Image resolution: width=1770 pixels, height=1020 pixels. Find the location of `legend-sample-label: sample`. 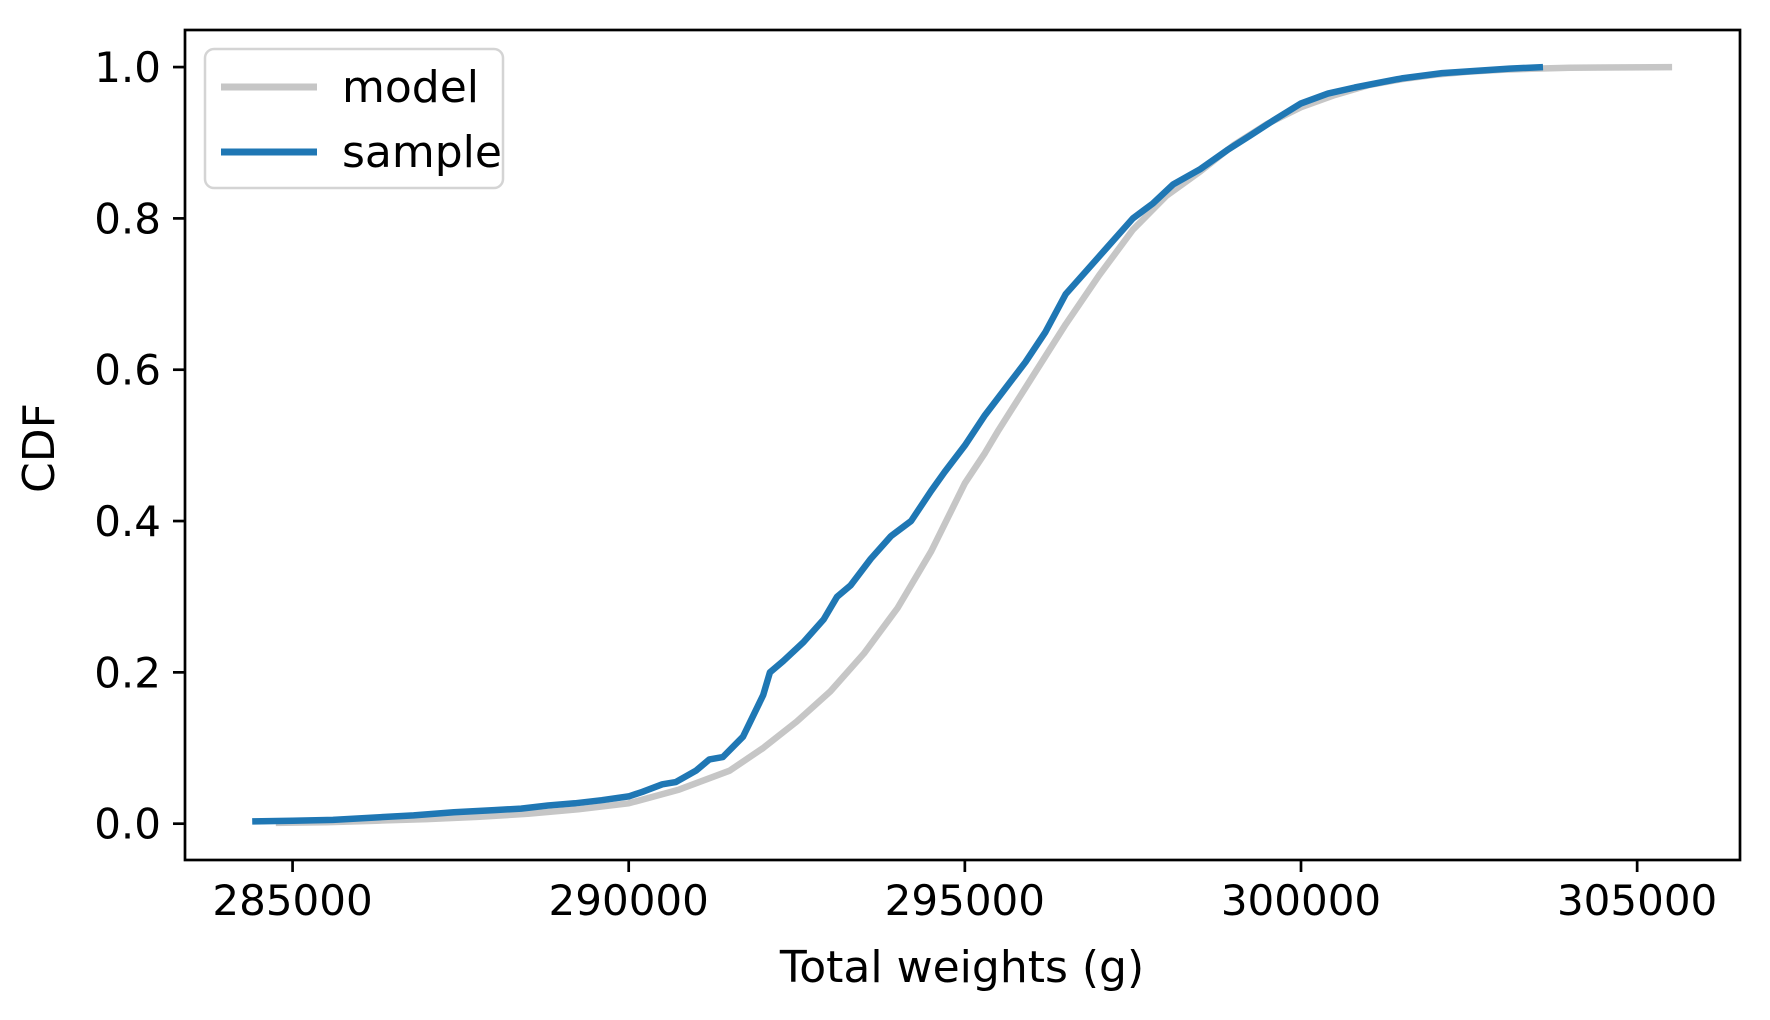

legend-sample-label: sample is located at coordinates (422, 152).